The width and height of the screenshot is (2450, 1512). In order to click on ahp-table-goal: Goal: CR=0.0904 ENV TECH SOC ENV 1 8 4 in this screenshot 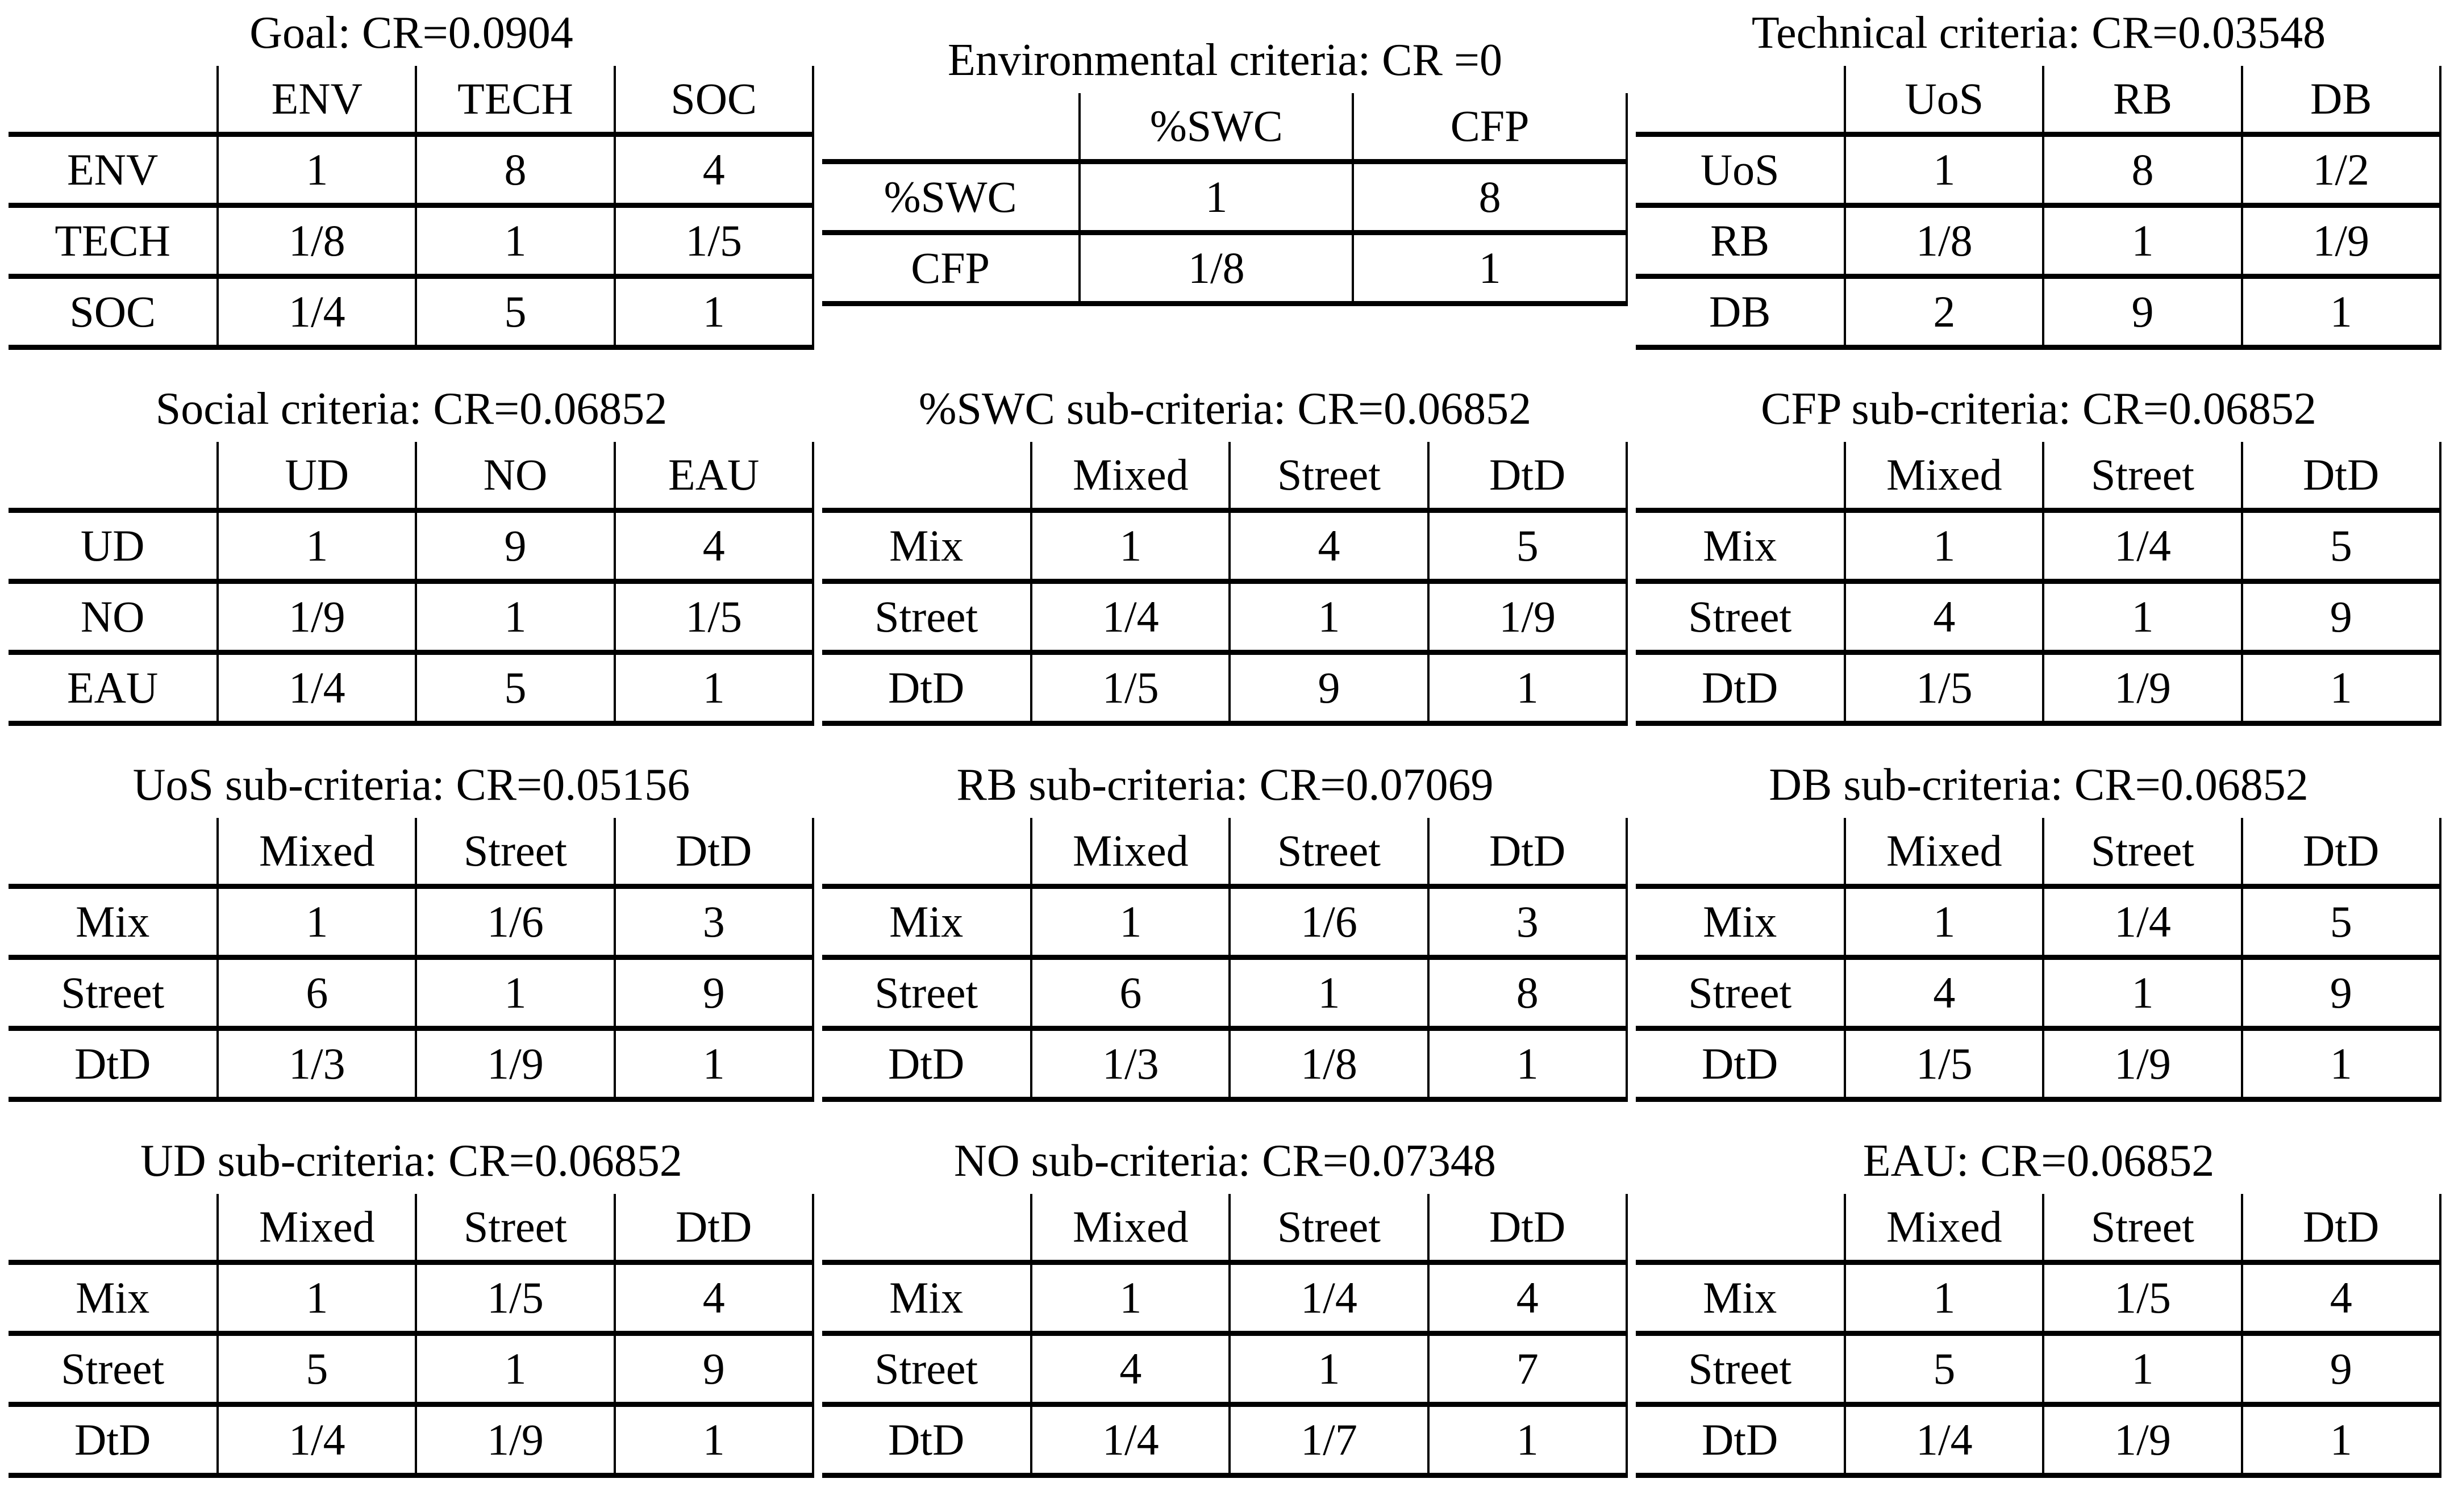, I will do `click(412, 179)`.